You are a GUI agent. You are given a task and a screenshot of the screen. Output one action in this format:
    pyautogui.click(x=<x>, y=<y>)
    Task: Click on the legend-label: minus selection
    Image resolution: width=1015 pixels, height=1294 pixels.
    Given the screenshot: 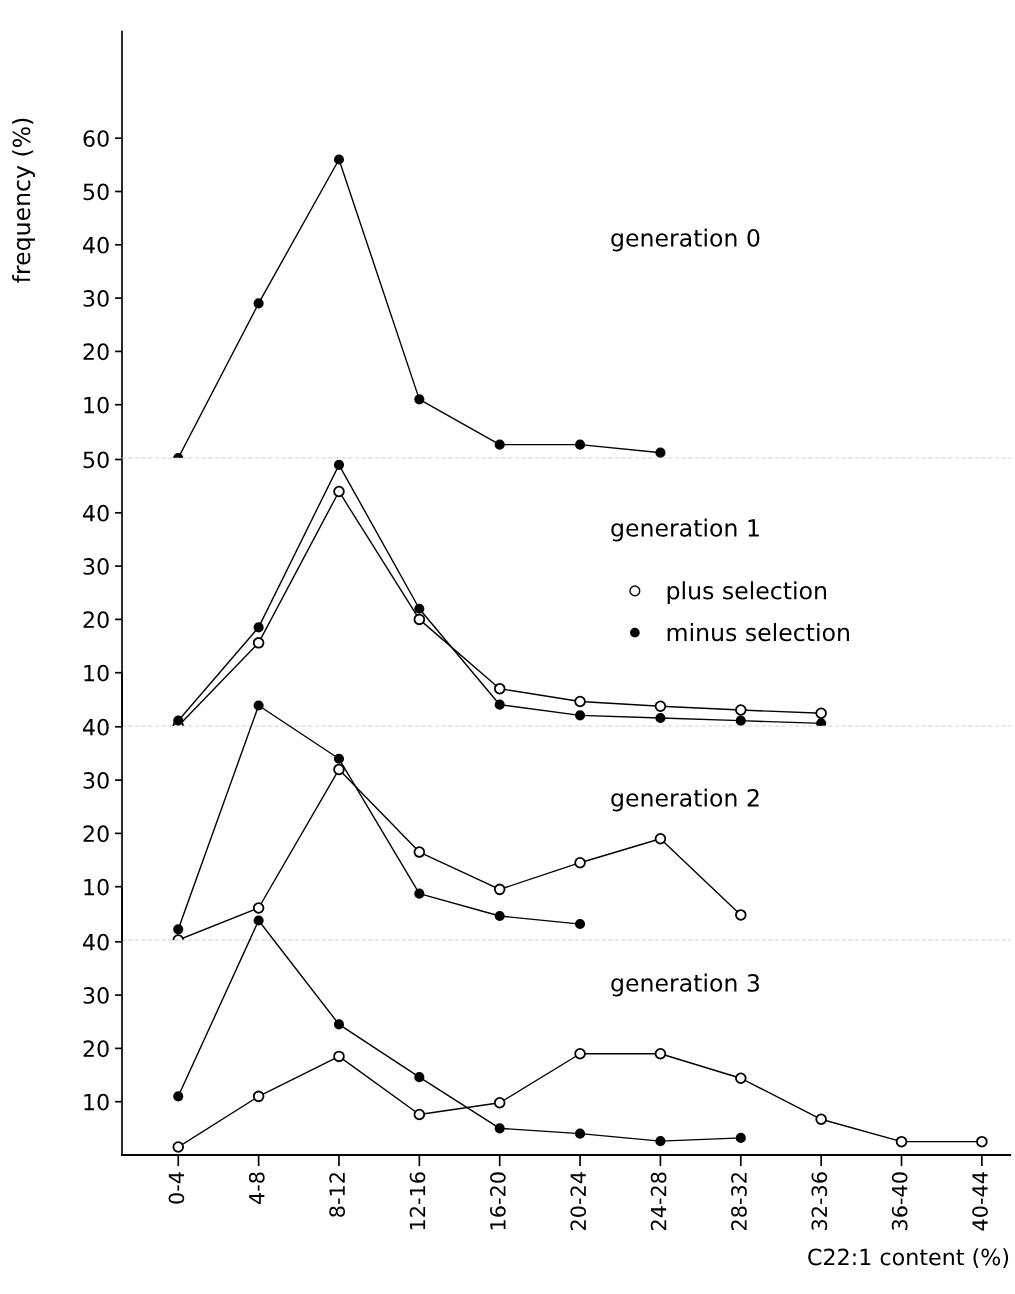 What is the action you would take?
    pyautogui.click(x=758, y=632)
    